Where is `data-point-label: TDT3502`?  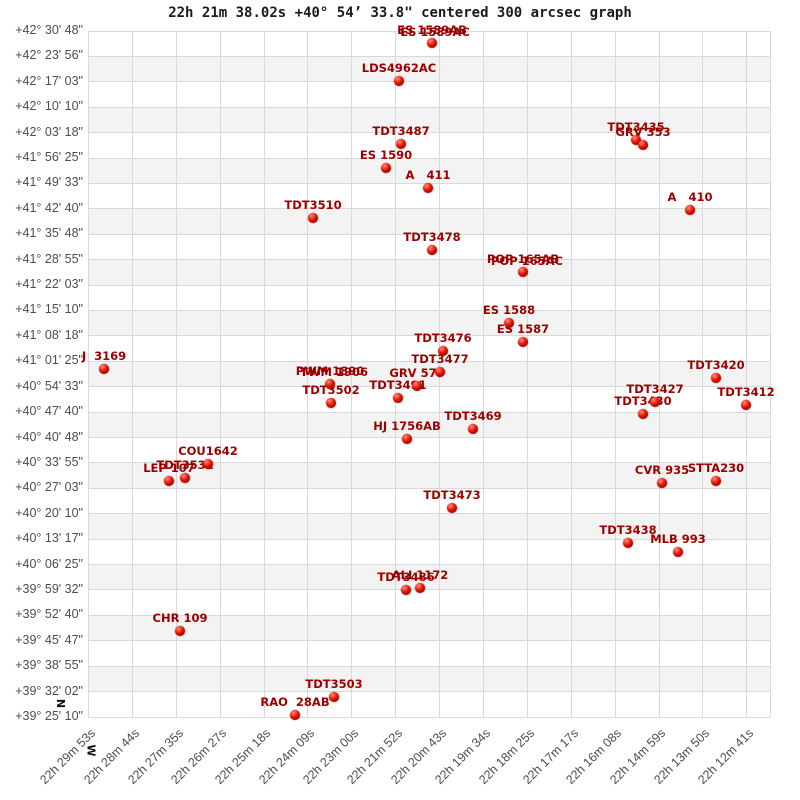
data-point-label: TDT3502 is located at coordinates (331, 390).